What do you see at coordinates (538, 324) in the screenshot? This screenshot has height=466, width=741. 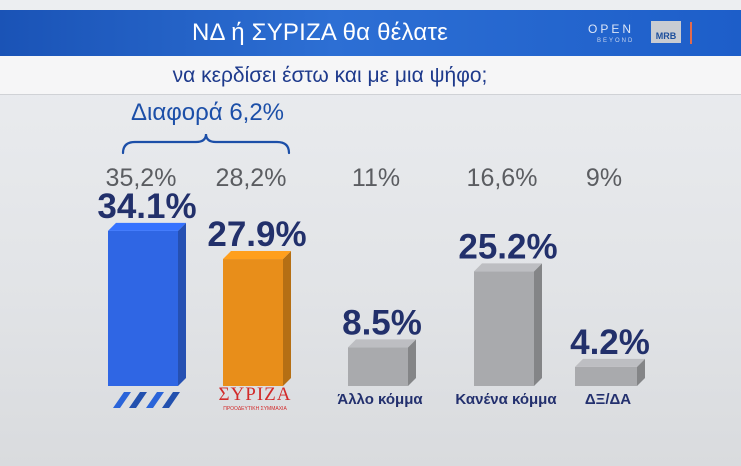 I see `bar-4-side` at bounding box center [538, 324].